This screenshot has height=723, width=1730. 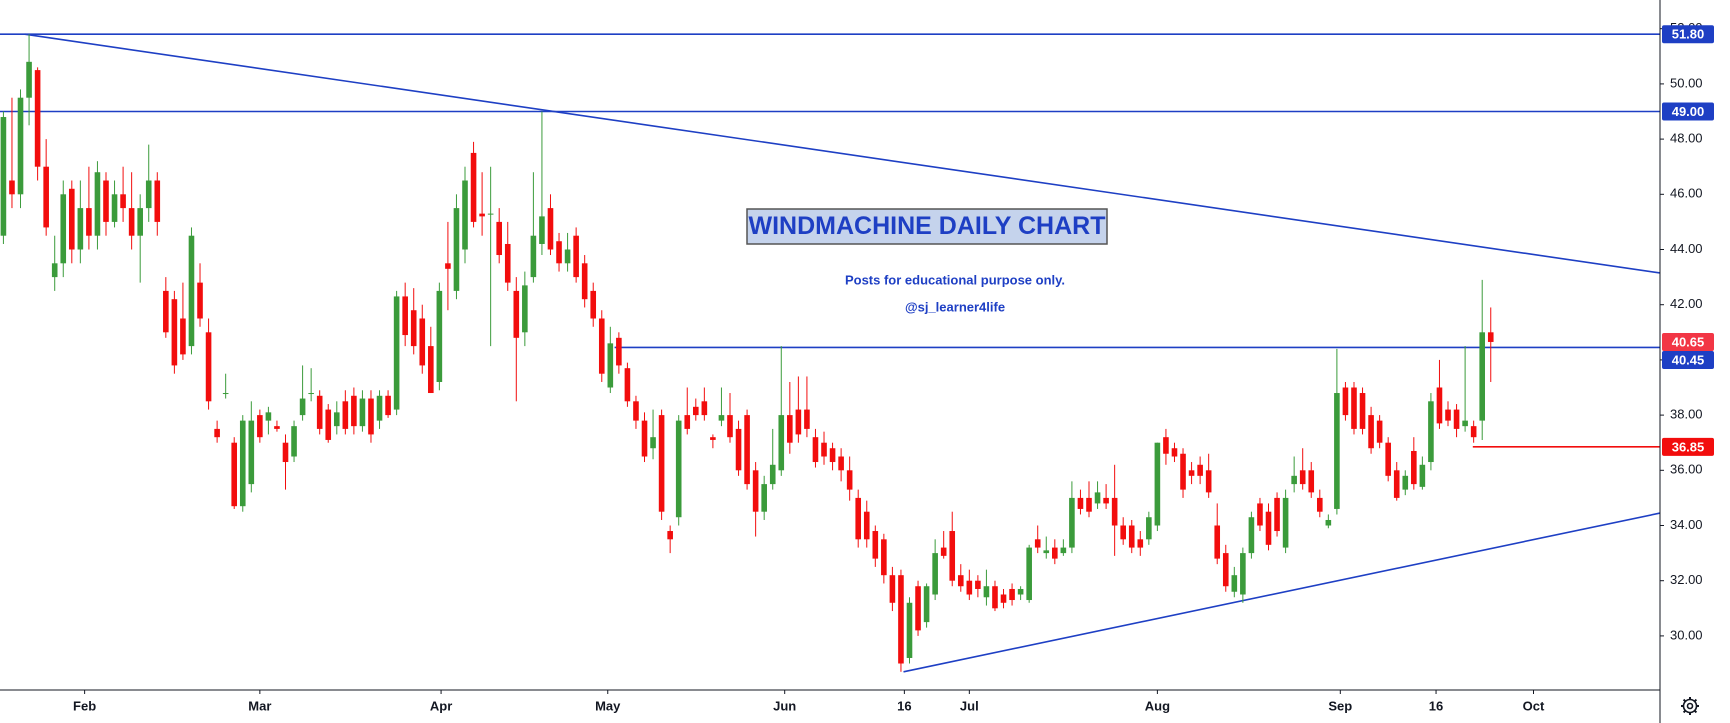 I want to click on x-tick-label: May, so click(x=608, y=705).